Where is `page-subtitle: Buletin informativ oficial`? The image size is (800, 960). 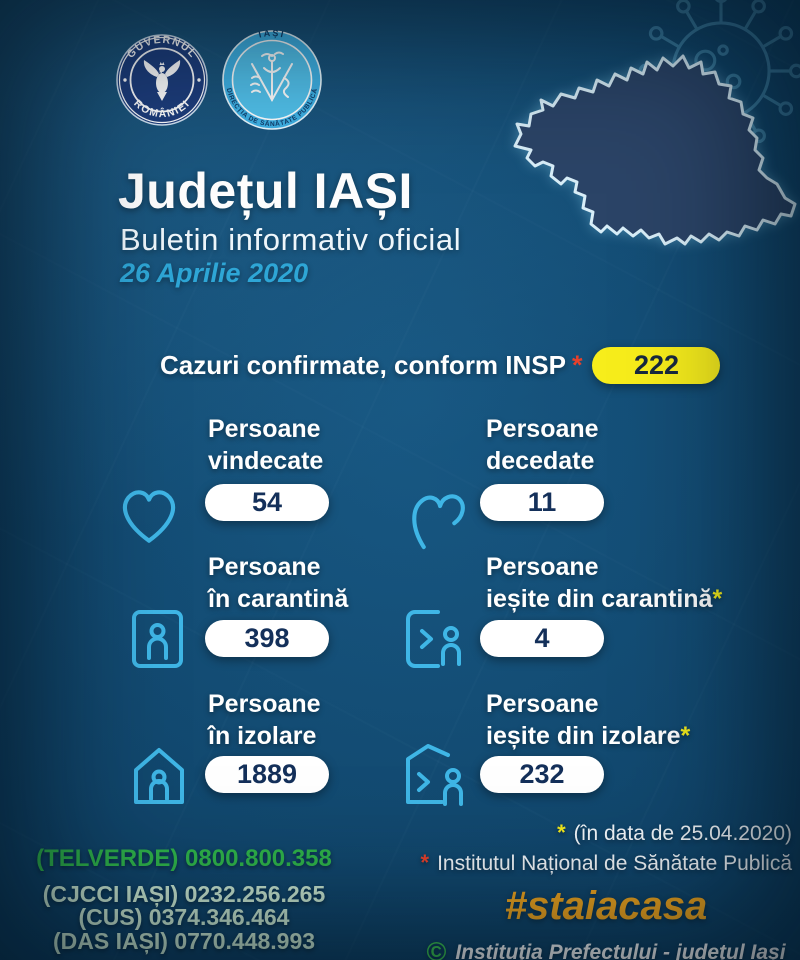 page-subtitle: Buletin informativ oficial is located at coordinates (291, 239).